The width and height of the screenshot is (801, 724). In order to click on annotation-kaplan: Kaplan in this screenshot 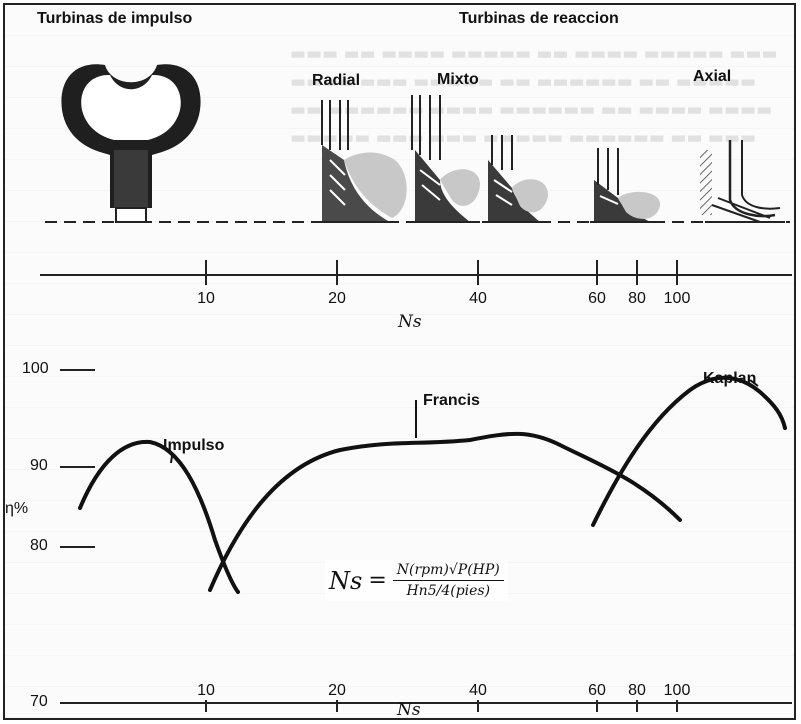, I will do `click(730, 378)`.